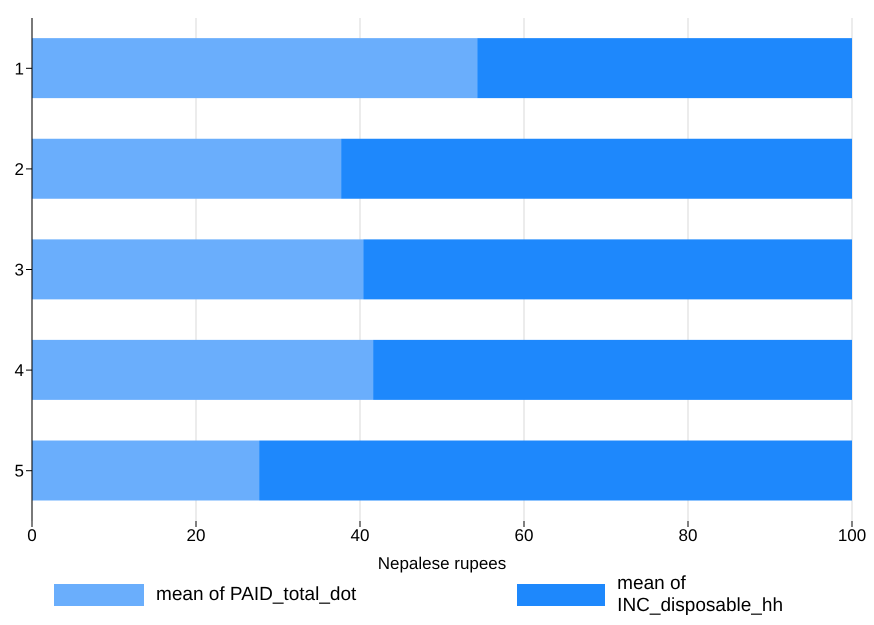 The image size is (874, 625). Describe the element at coordinates (360, 536) in the screenshot. I see `x-tick-label: 40` at that location.